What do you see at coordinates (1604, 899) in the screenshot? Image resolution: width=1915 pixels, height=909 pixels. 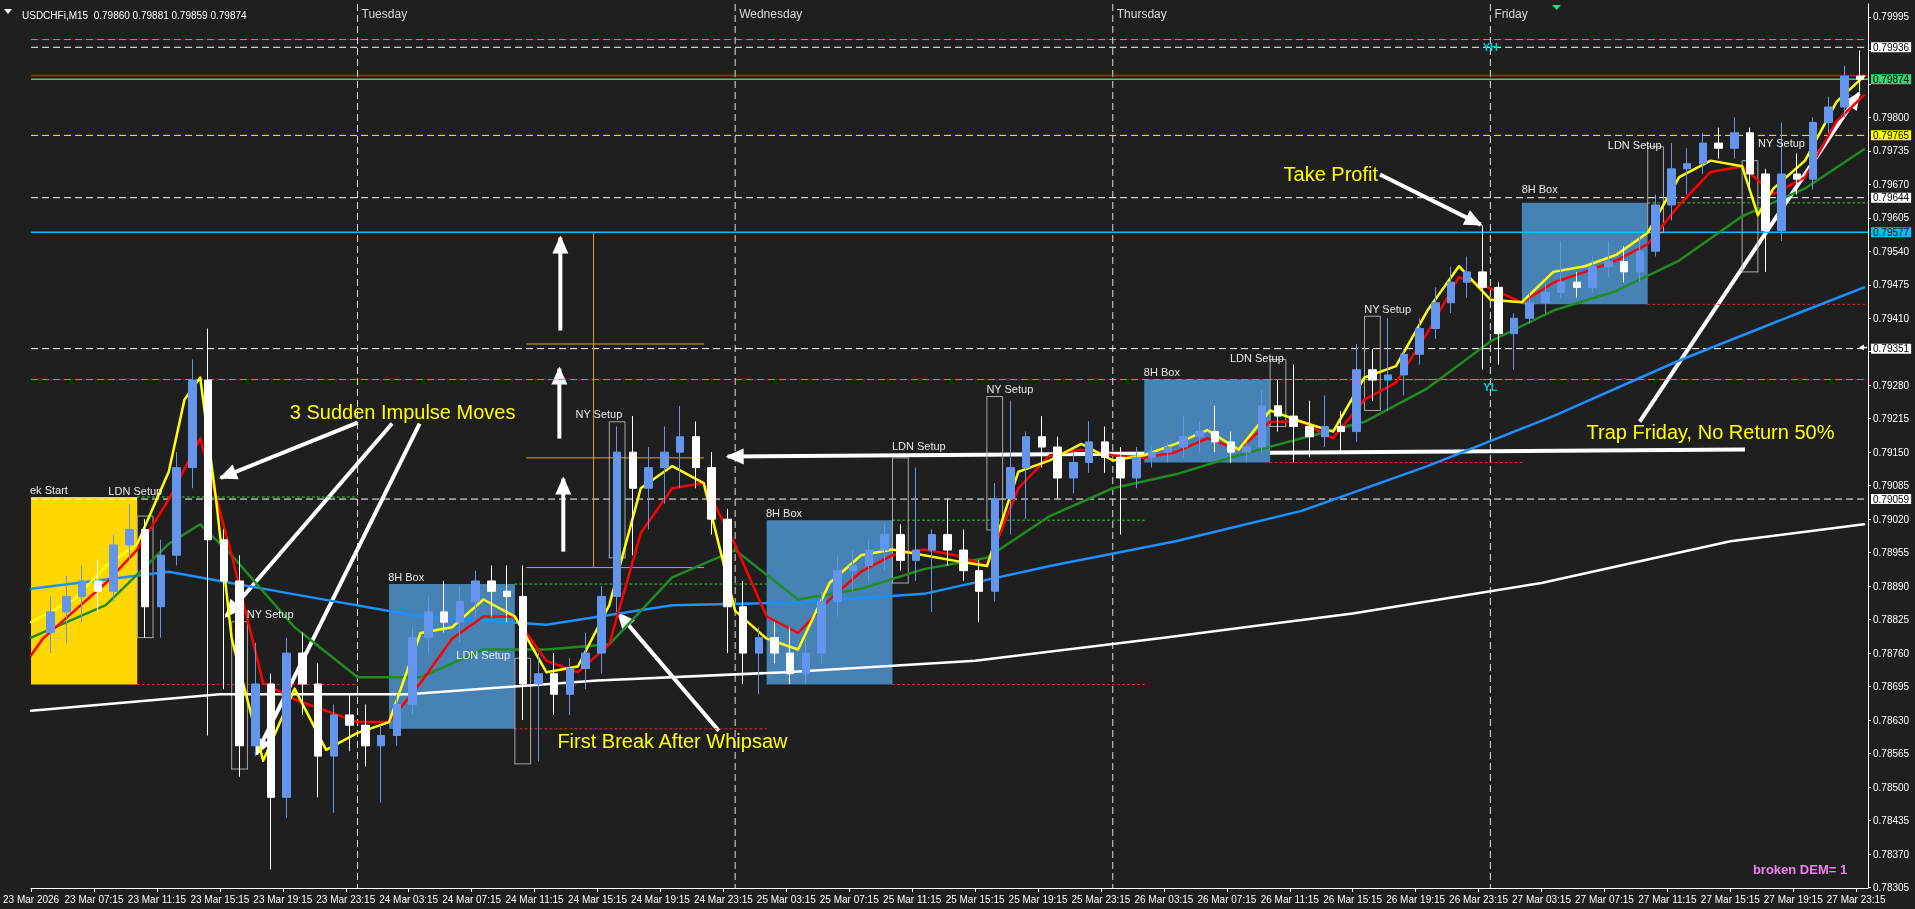 I see `x-tick-label: 27 Mar 07:15` at bounding box center [1604, 899].